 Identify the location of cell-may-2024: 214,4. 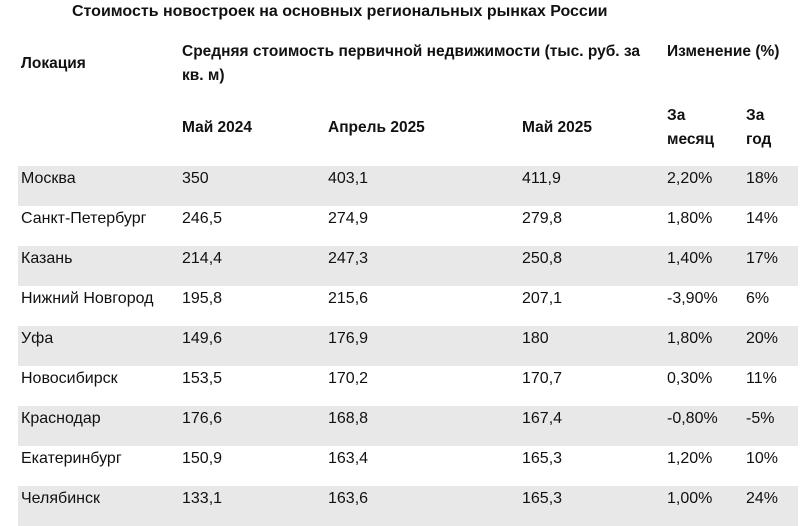
(202, 258).